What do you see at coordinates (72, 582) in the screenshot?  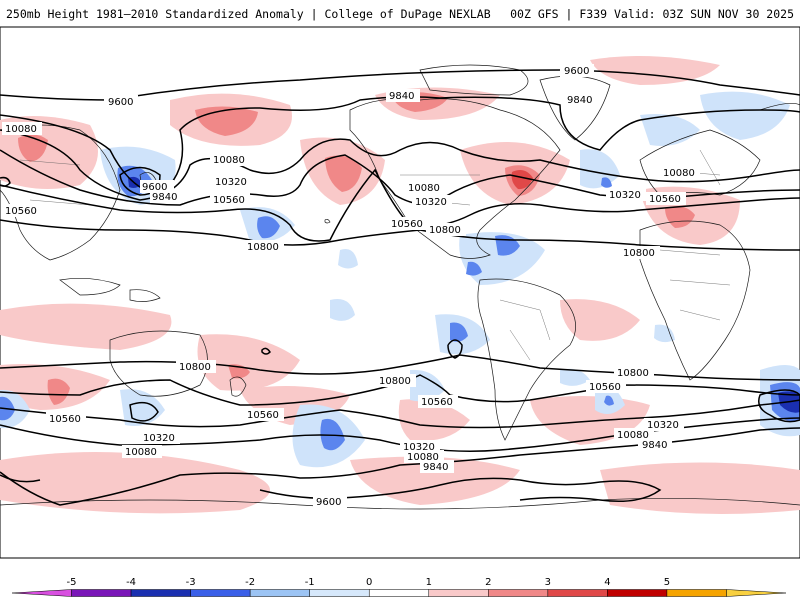 I see `colorbar-tick-label: -5` at bounding box center [72, 582].